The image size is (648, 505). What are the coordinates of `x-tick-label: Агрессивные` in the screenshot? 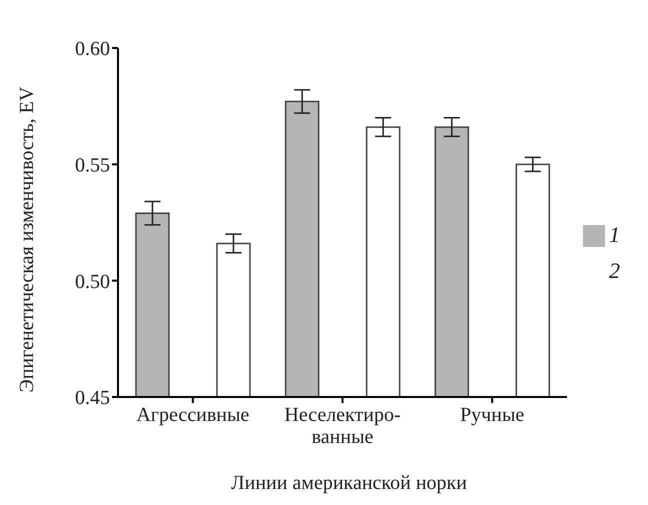 It's located at (193, 415).